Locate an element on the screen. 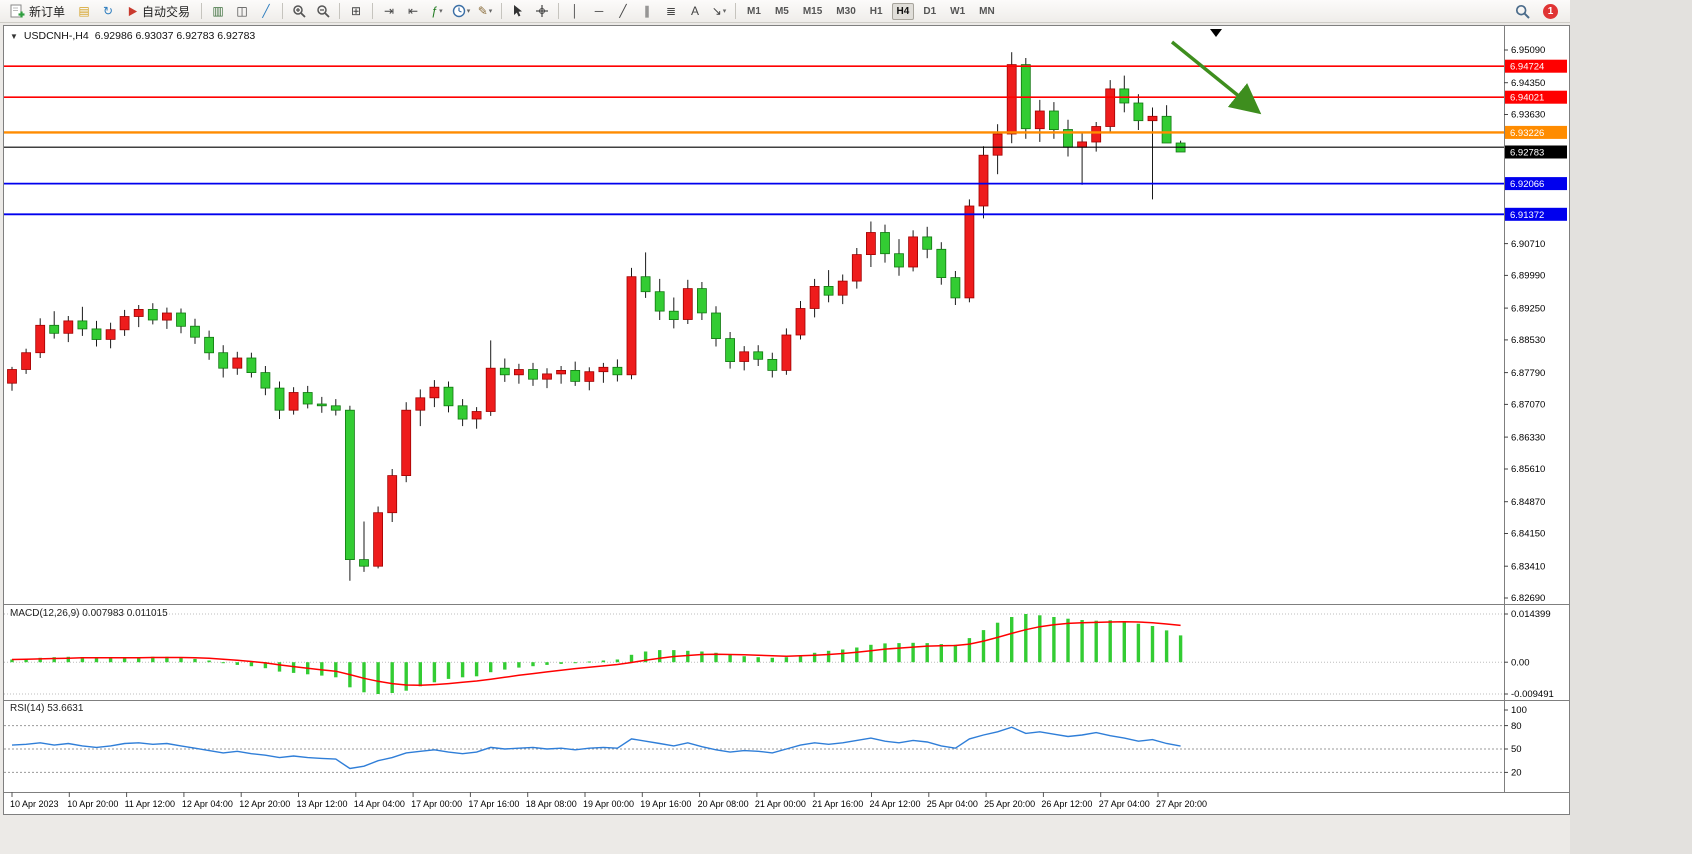 This screenshot has height=854, width=1692. algo-trading-button: 自动交易 is located at coordinates (158, 11).